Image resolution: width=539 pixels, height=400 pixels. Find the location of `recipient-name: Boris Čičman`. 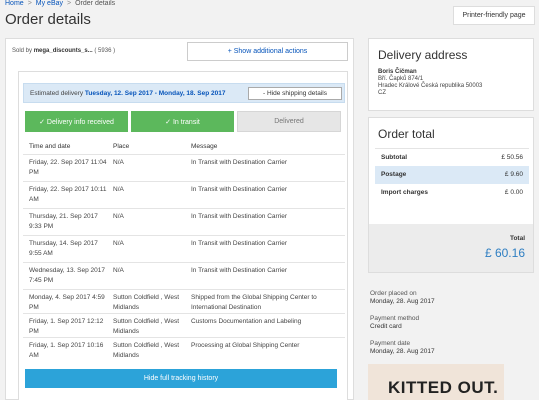

recipient-name: Boris Čičman is located at coordinates (397, 72).